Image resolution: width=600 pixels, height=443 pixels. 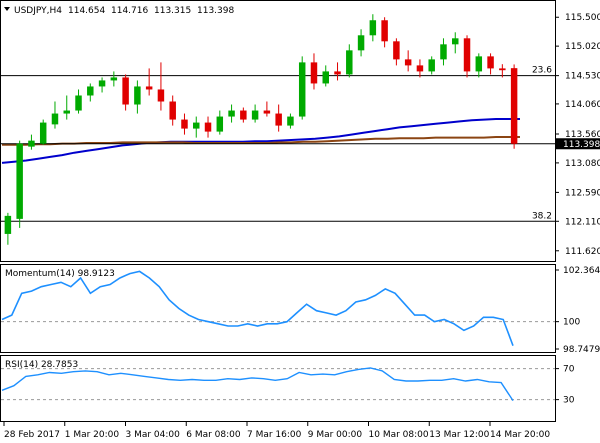 What do you see at coordinates (257, 384) in the screenshot?
I see `rsi-line` at bounding box center [257, 384].